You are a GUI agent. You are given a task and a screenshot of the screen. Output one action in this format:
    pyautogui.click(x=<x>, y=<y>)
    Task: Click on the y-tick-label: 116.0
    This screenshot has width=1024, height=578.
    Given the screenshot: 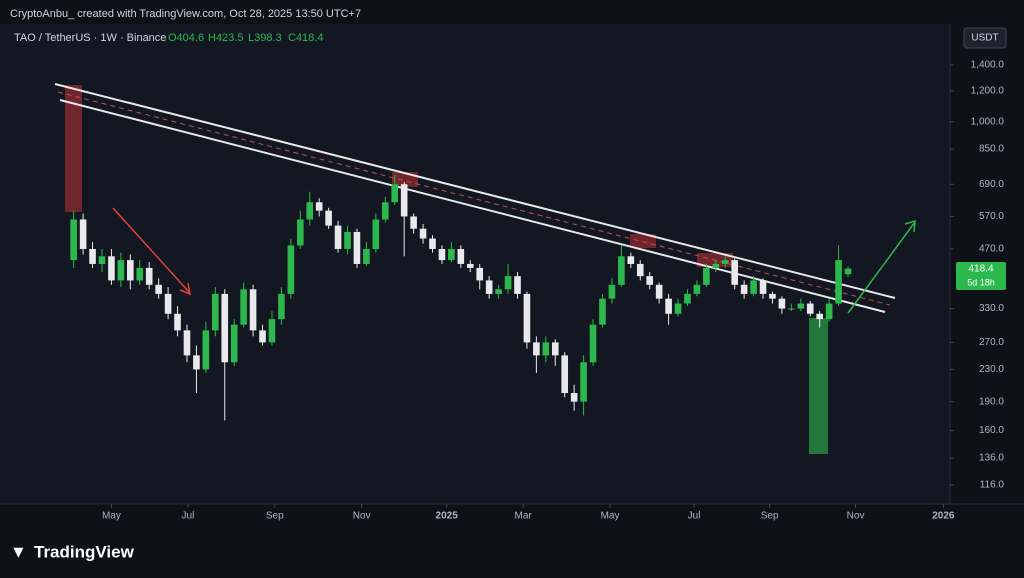 What is the action you would take?
    pyautogui.click(x=992, y=484)
    